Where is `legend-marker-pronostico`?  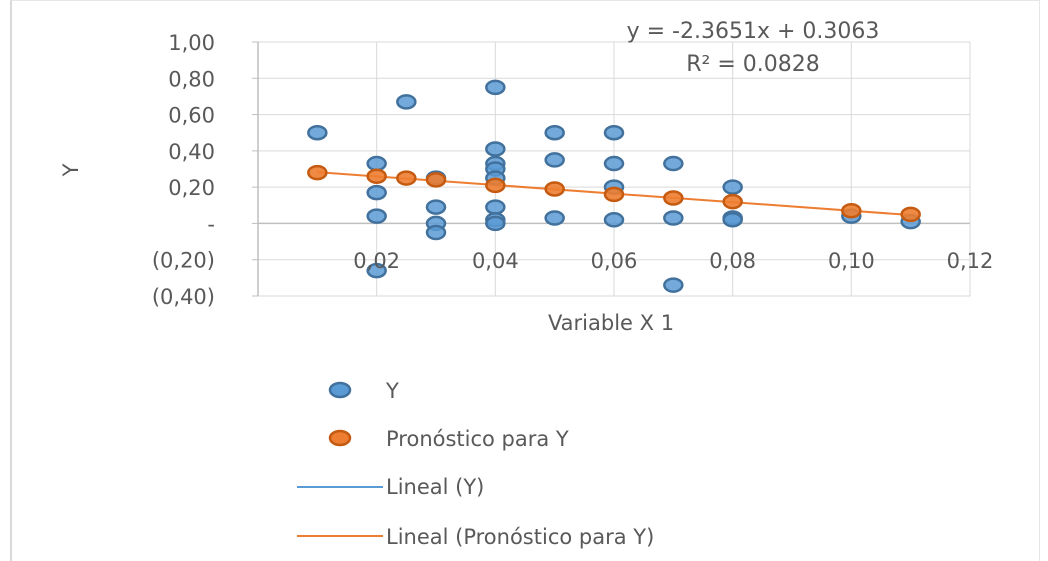
legend-marker-pronostico is located at coordinates (340, 438).